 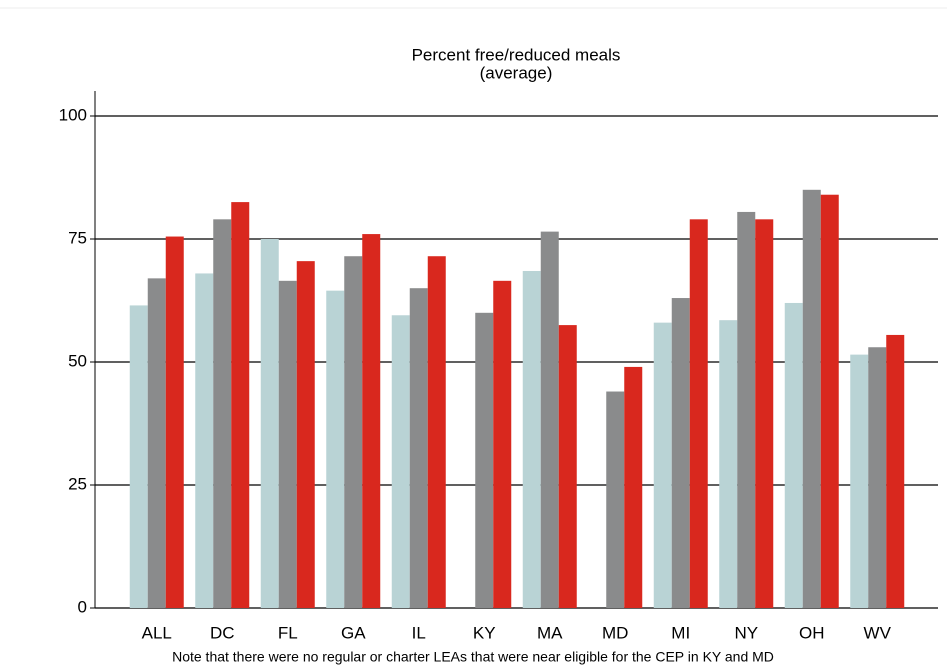 What do you see at coordinates (73, 114) in the screenshot?
I see `y-tick-label: 100` at bounding box center [73, 114].